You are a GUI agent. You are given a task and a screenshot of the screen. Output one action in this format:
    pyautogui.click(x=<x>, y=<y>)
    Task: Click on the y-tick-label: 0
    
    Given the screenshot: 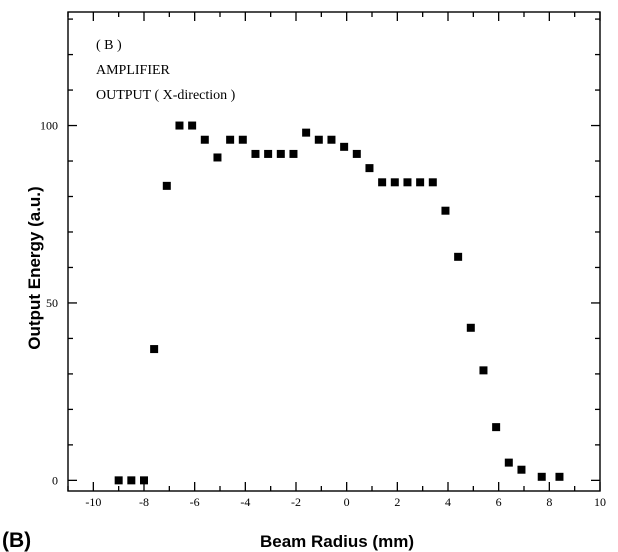 What is the action you would take?
    pyautogui.click(x=55, y=480)
    